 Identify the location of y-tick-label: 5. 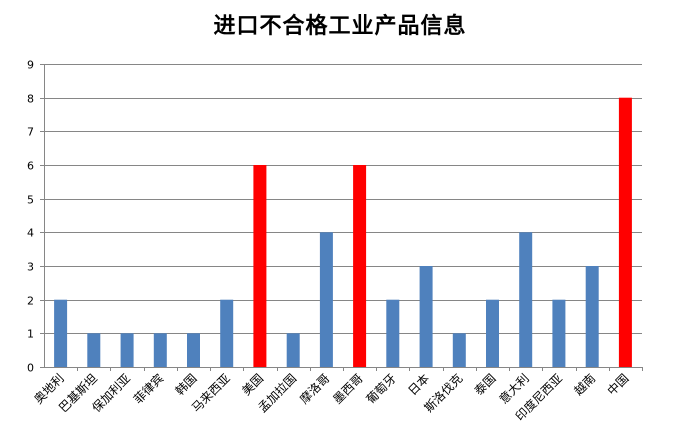
(30, 200).